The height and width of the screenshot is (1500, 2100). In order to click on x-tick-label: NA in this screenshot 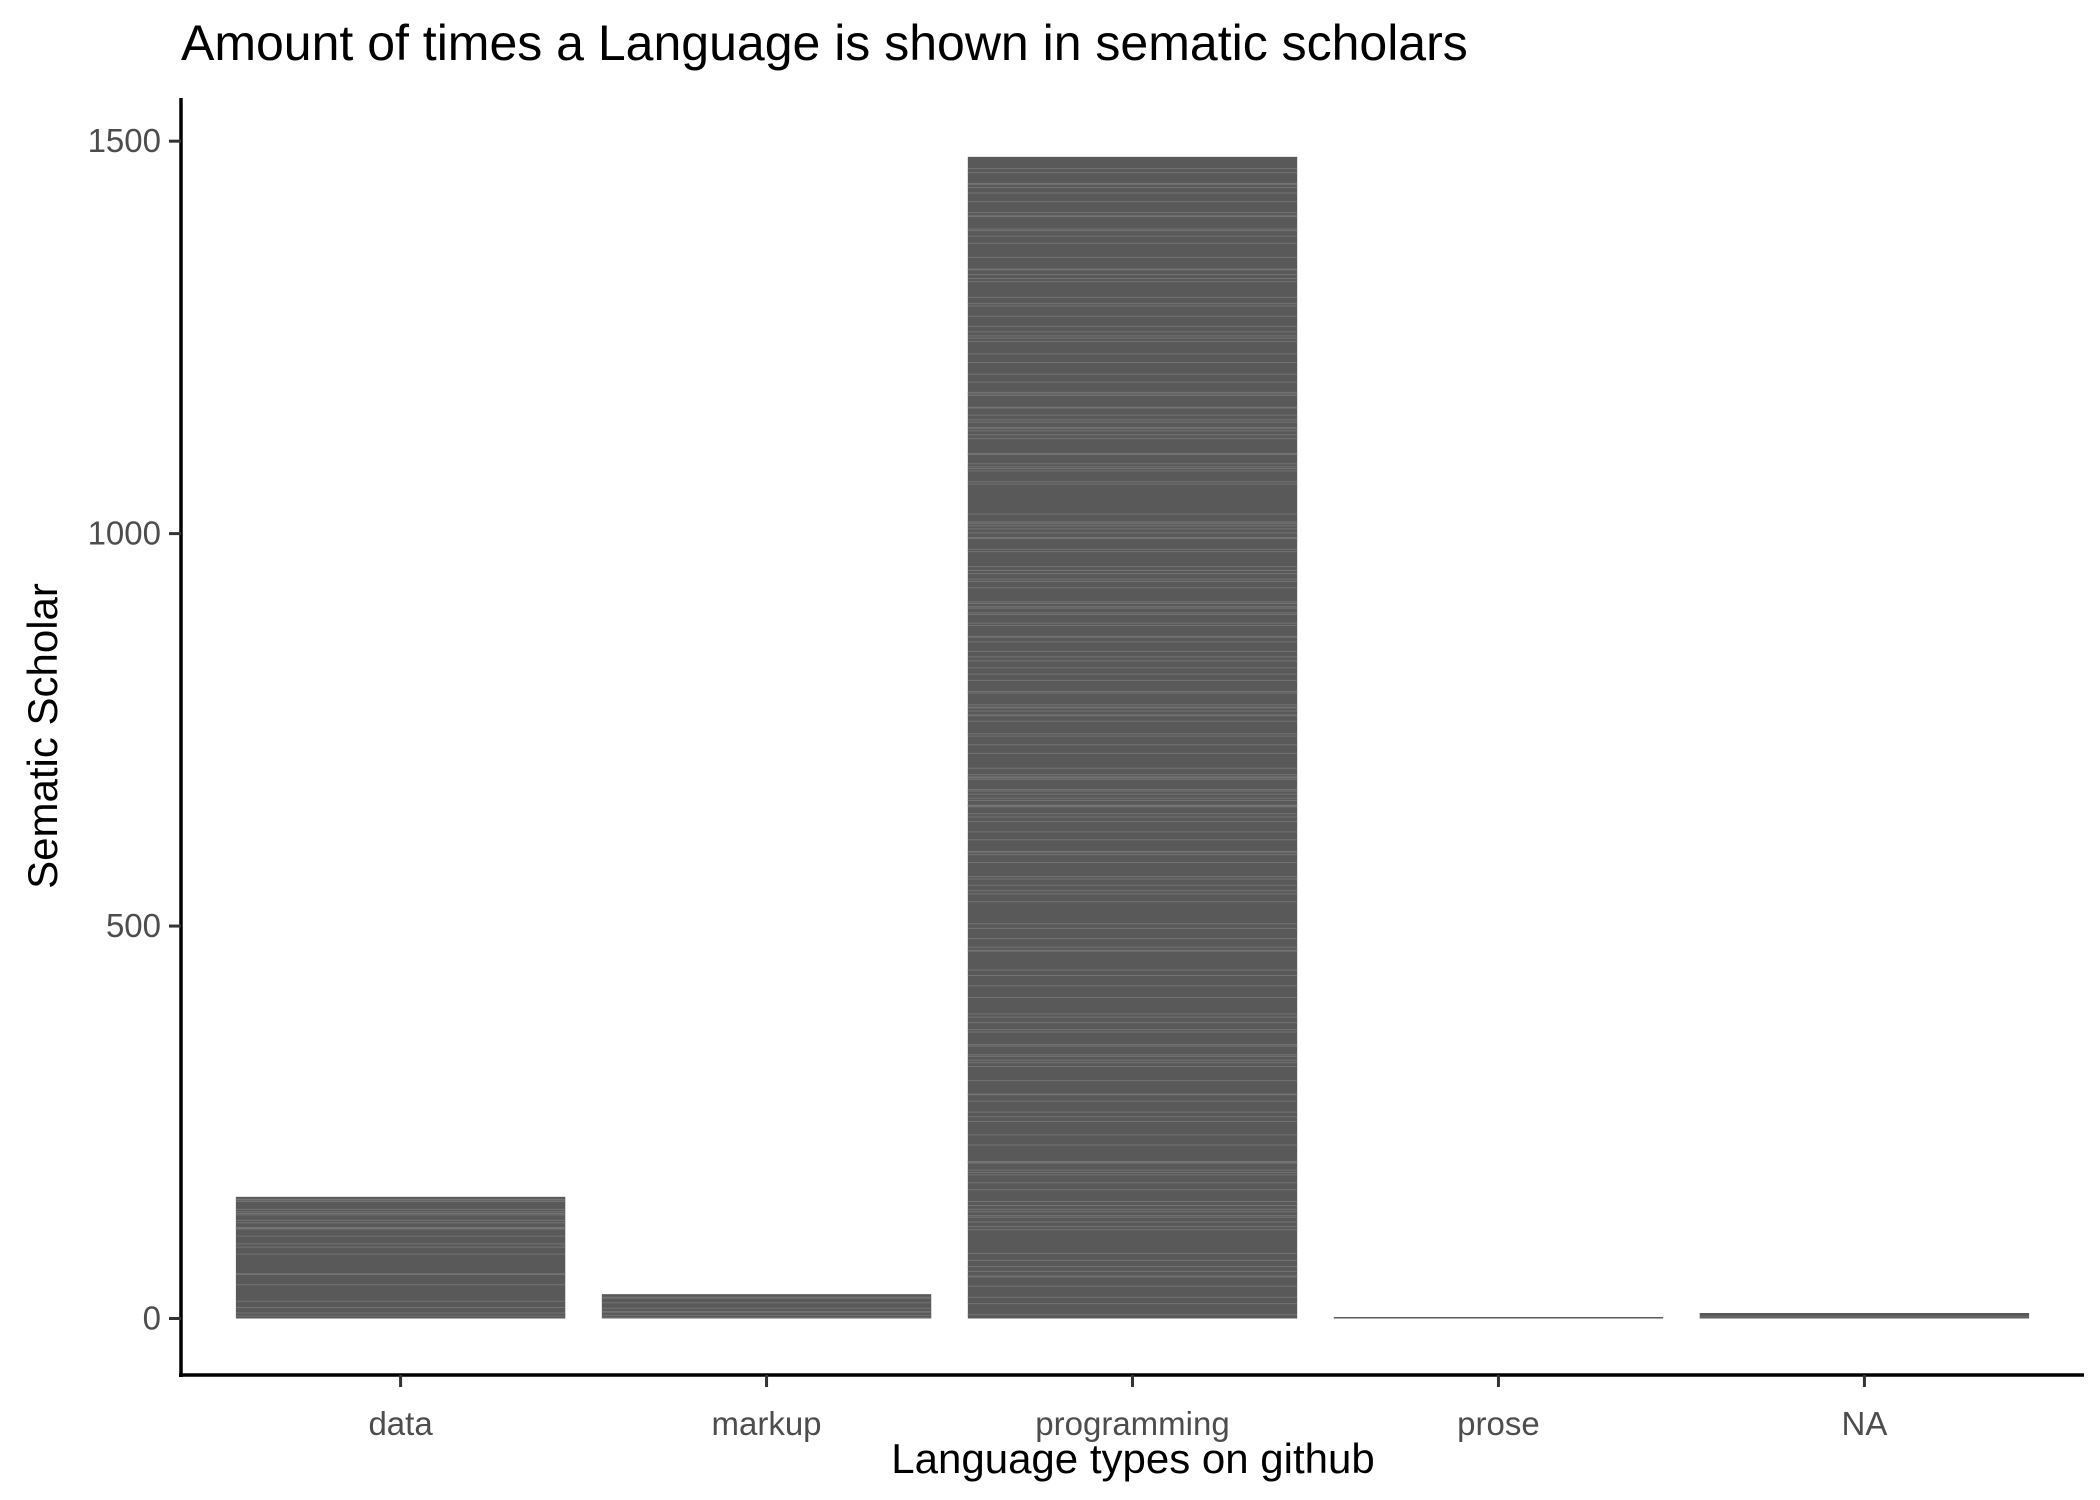, I will do `click(1865, 1423)`.